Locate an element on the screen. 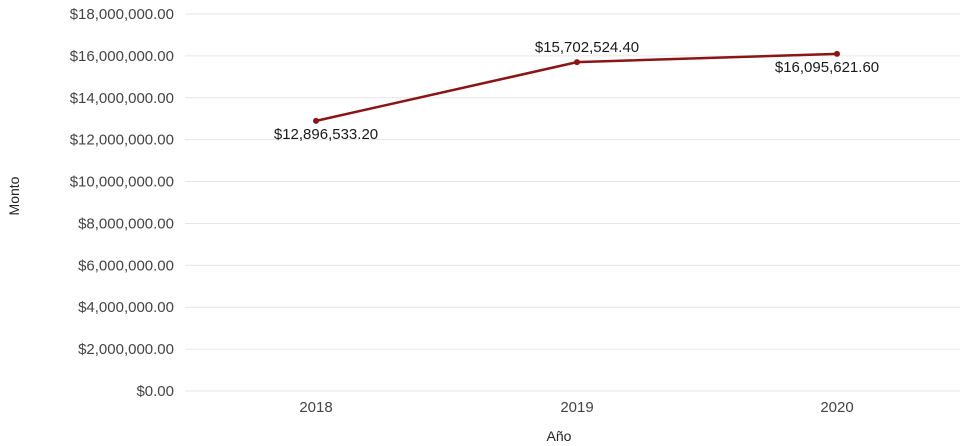  x-tick-label: 2019 is located at coordinates (576, 407).